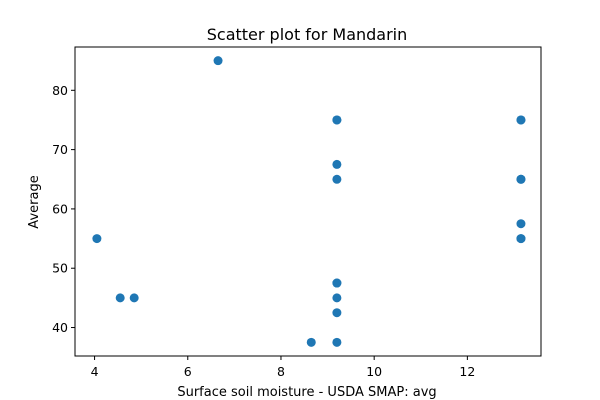 This screenshot has width=600, height=400. I want to click on y-tick-label: 80, so click(60, 90).